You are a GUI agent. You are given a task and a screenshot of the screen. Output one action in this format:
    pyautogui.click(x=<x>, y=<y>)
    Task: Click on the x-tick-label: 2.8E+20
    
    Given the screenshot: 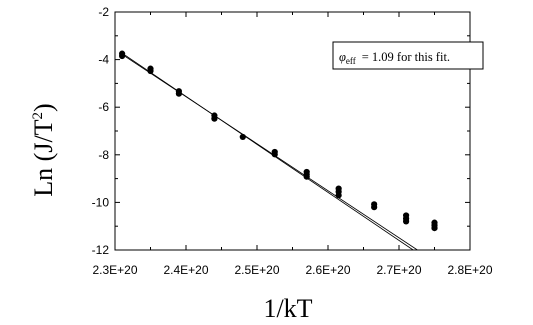 What is the action you would take?
    pyautogui.click(x=469, y=270)
    